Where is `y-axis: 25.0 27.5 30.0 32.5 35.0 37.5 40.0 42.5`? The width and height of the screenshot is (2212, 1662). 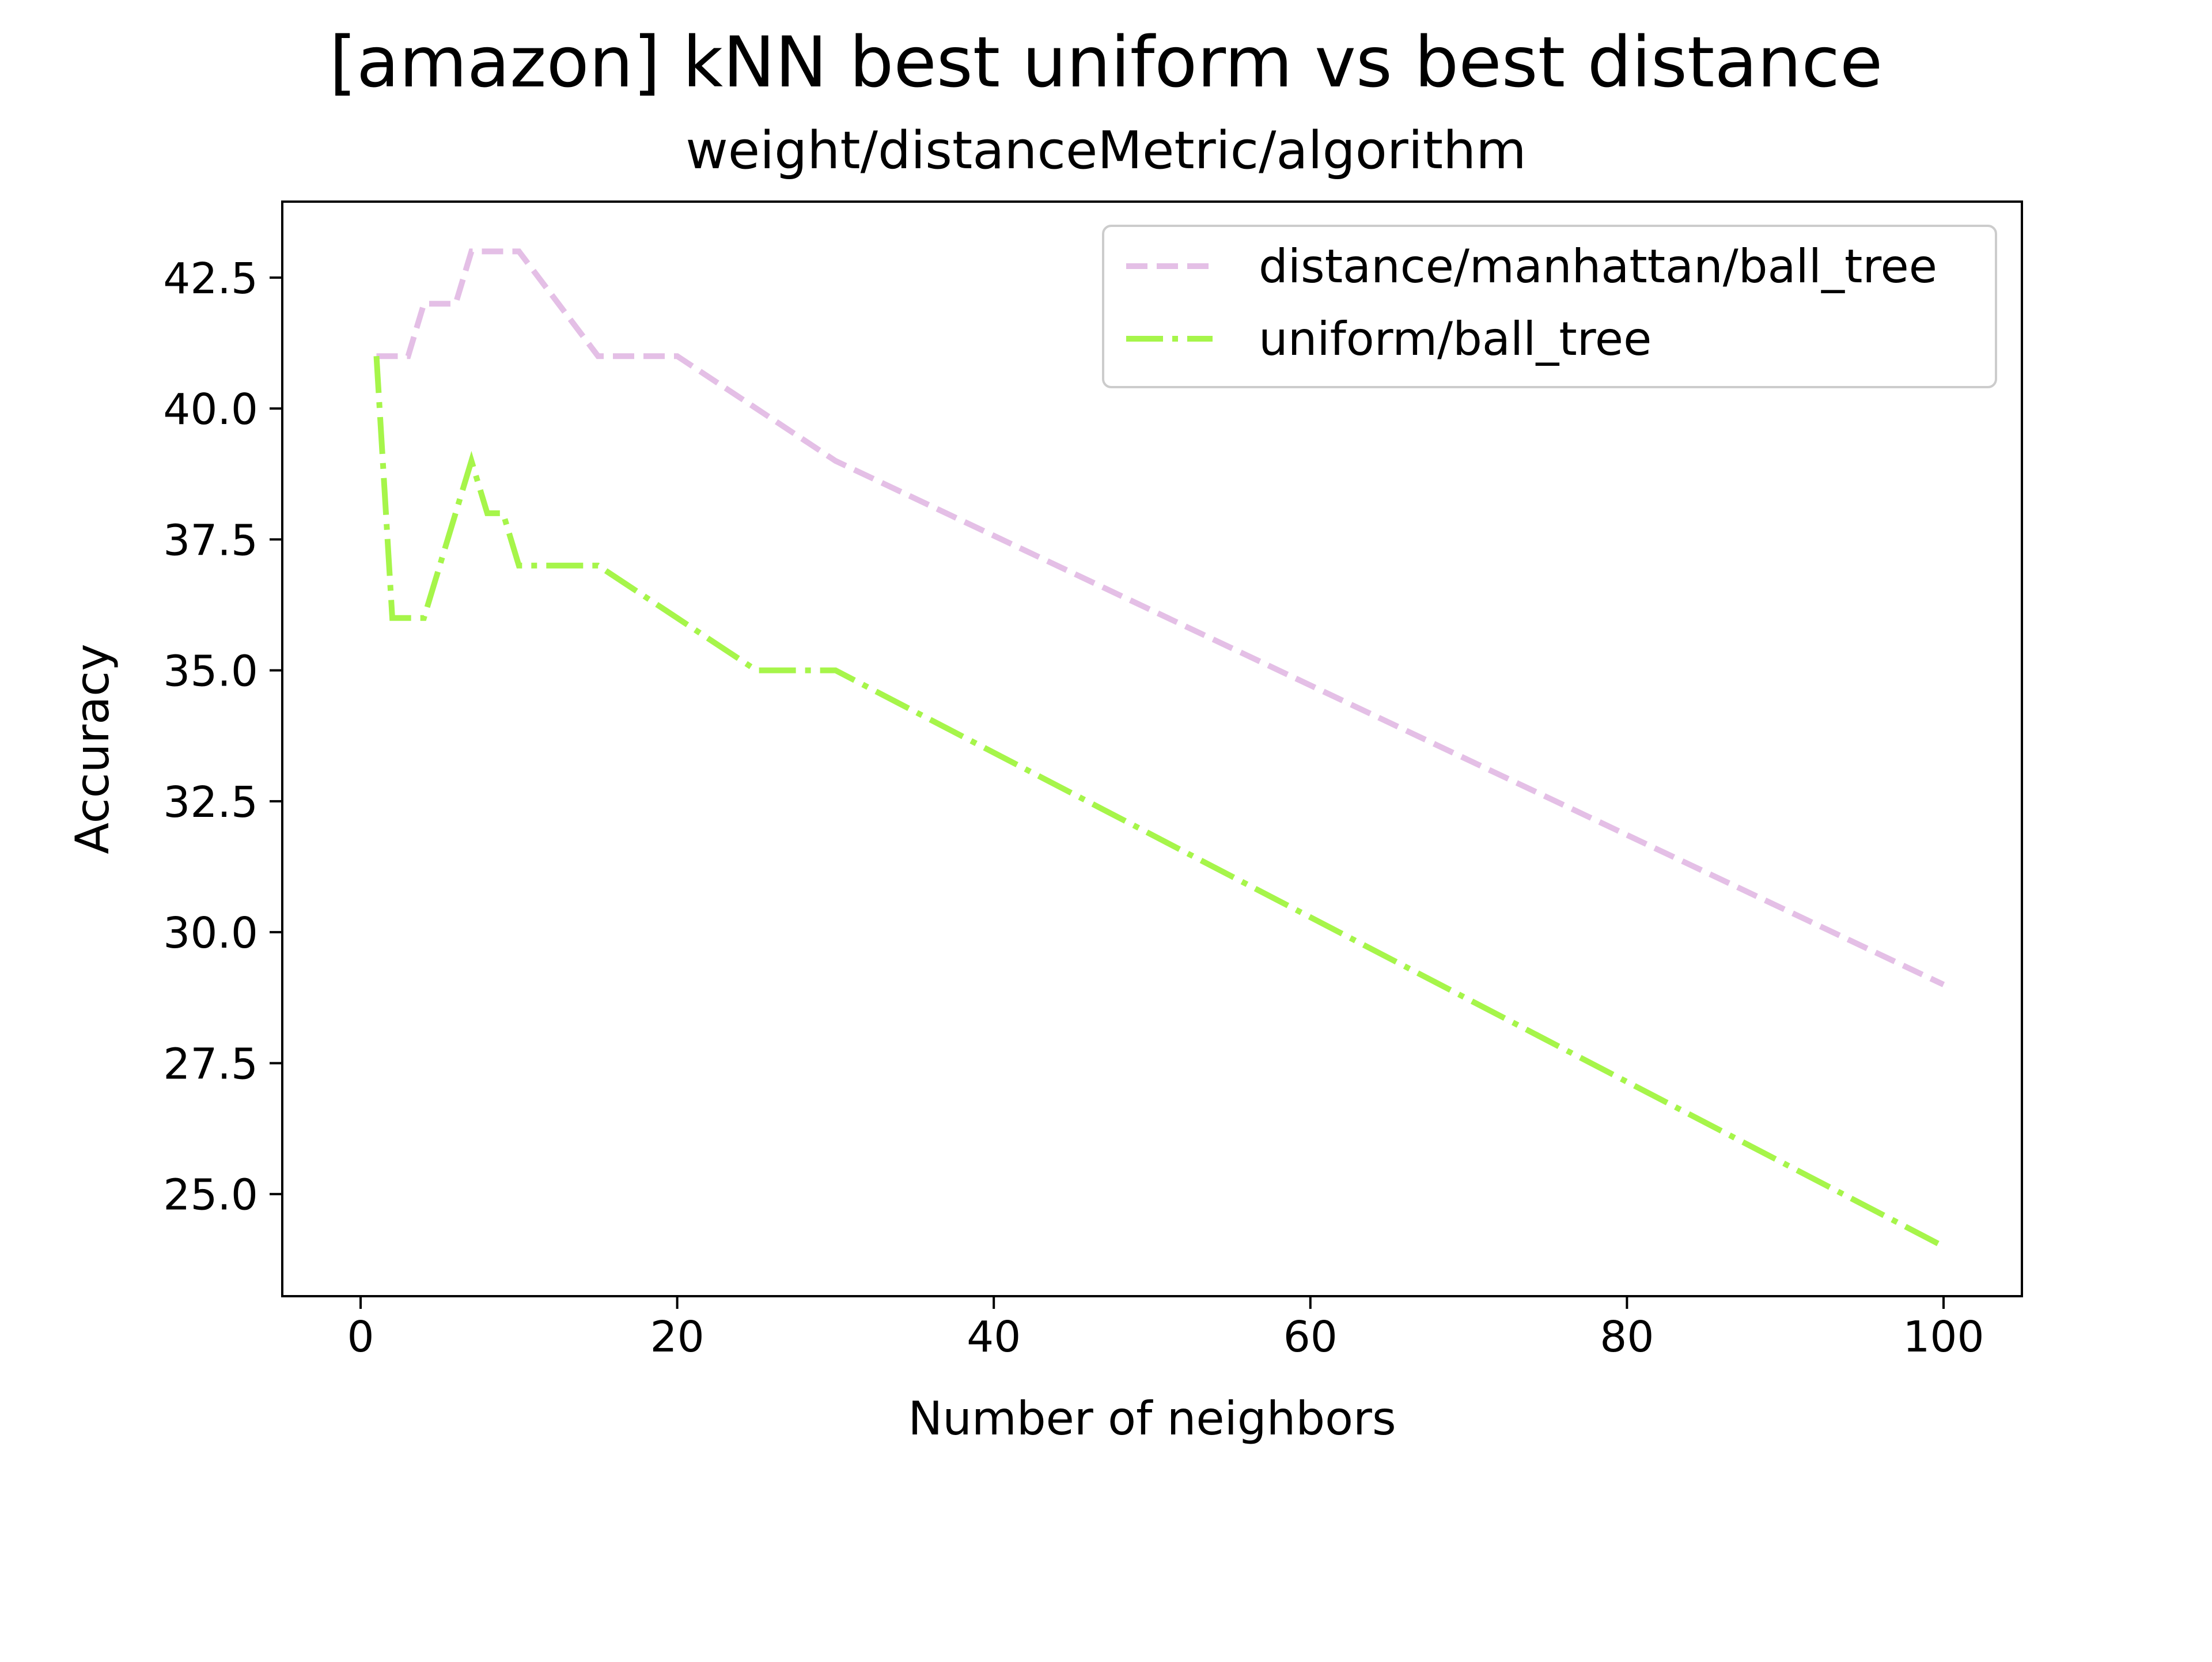
y-axis: 25.0 27.5 30.0 32.5 35.0 37.5 40.0 42.5 is located at coordinates (222, 737).